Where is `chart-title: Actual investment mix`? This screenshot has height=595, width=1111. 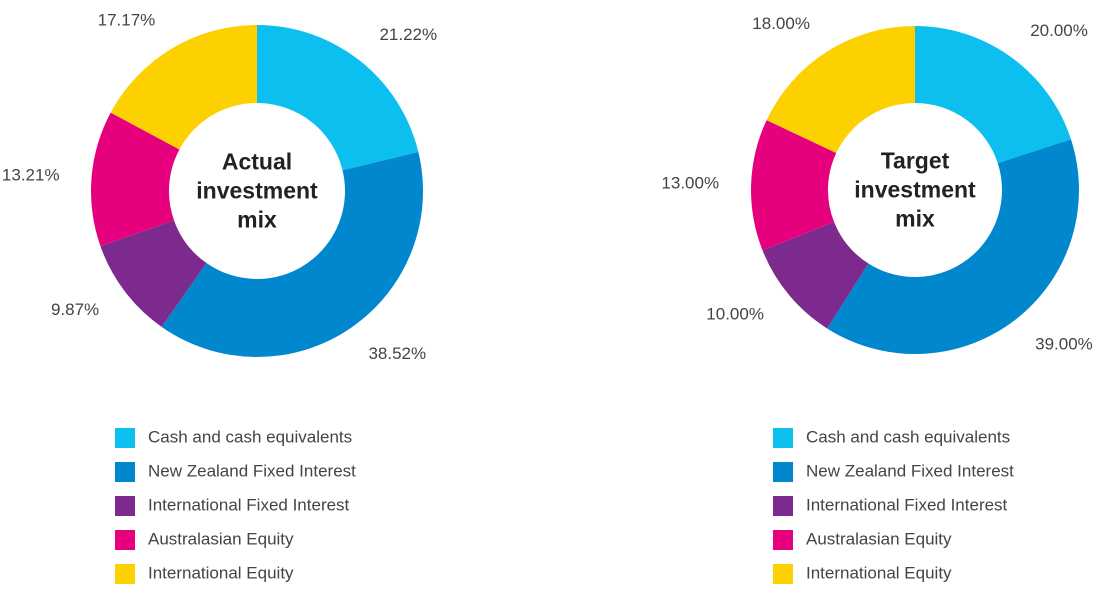 chart-title: Actual investment mix is located at coordinates (257, 190).